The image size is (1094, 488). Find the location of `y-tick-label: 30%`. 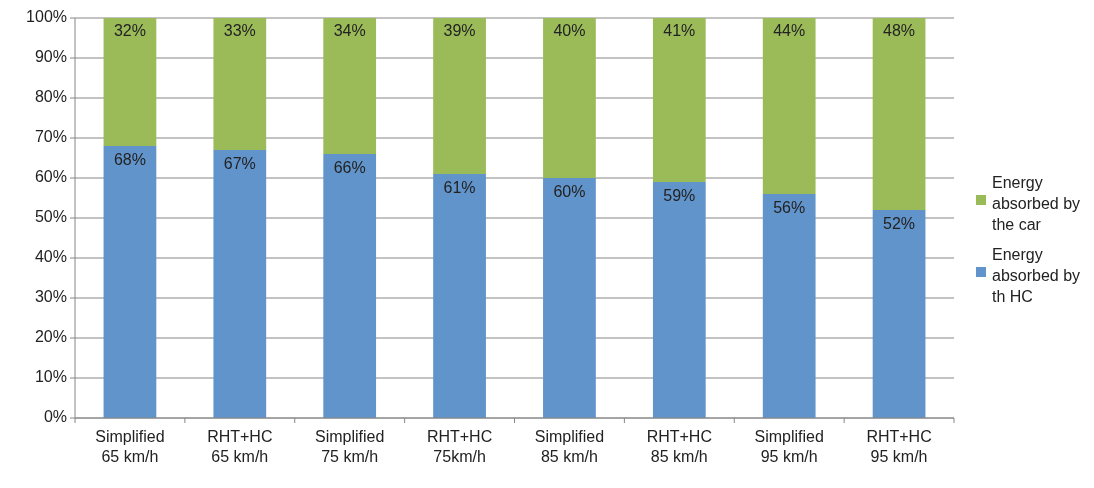

y-tick-label: 30% is located at coordinates (50, 297).